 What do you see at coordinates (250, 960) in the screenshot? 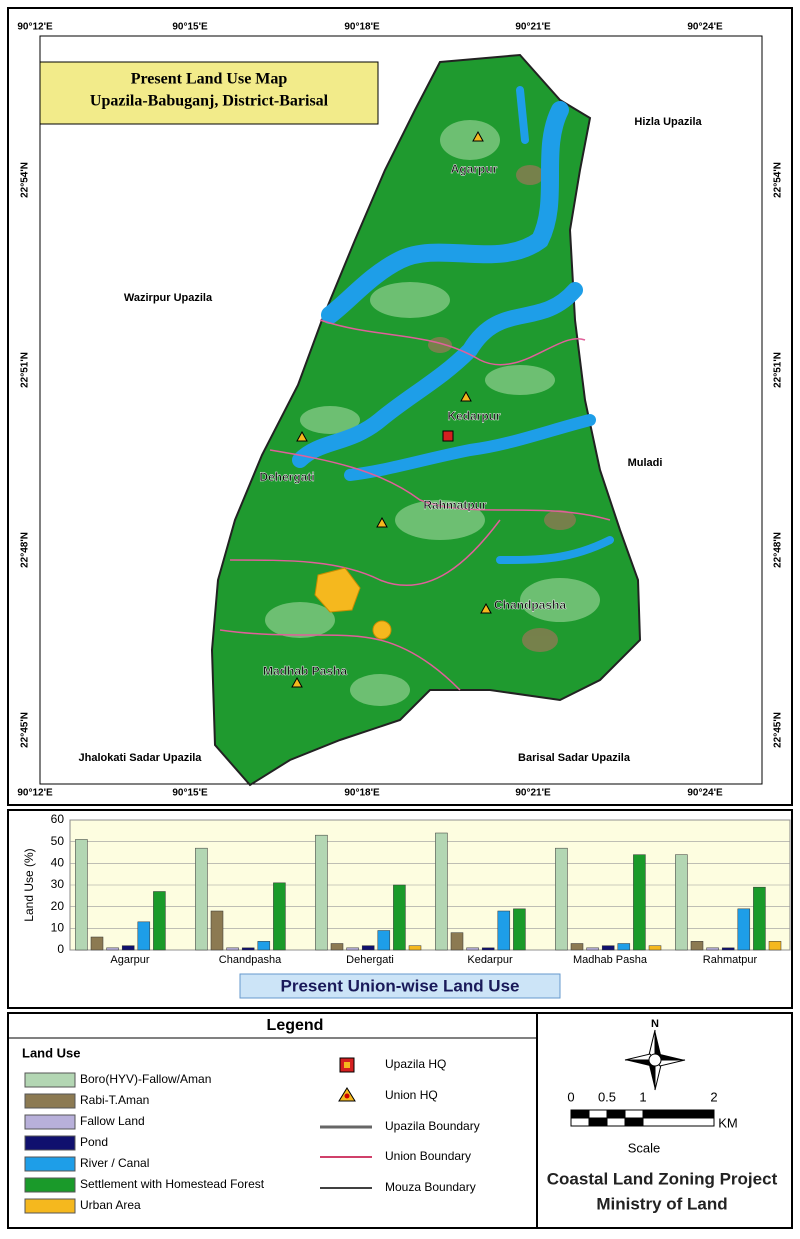
I see `x-tick-label: Chandpasha` at bounding box center [250, 960].